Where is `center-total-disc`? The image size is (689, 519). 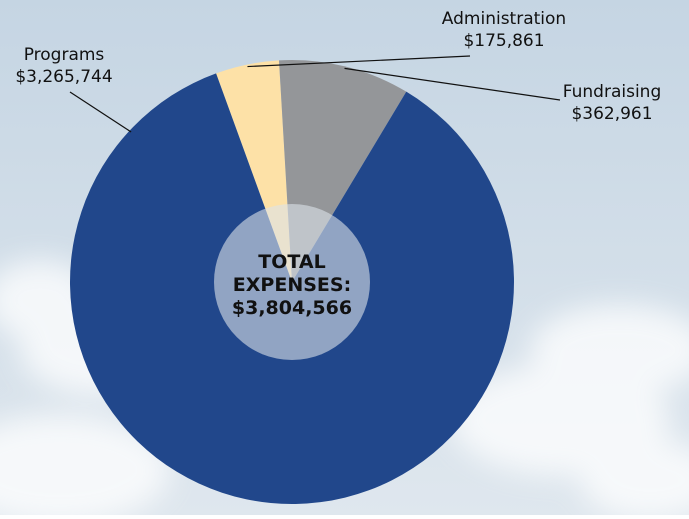 center-total-disc is located at coordinates (292, 282).